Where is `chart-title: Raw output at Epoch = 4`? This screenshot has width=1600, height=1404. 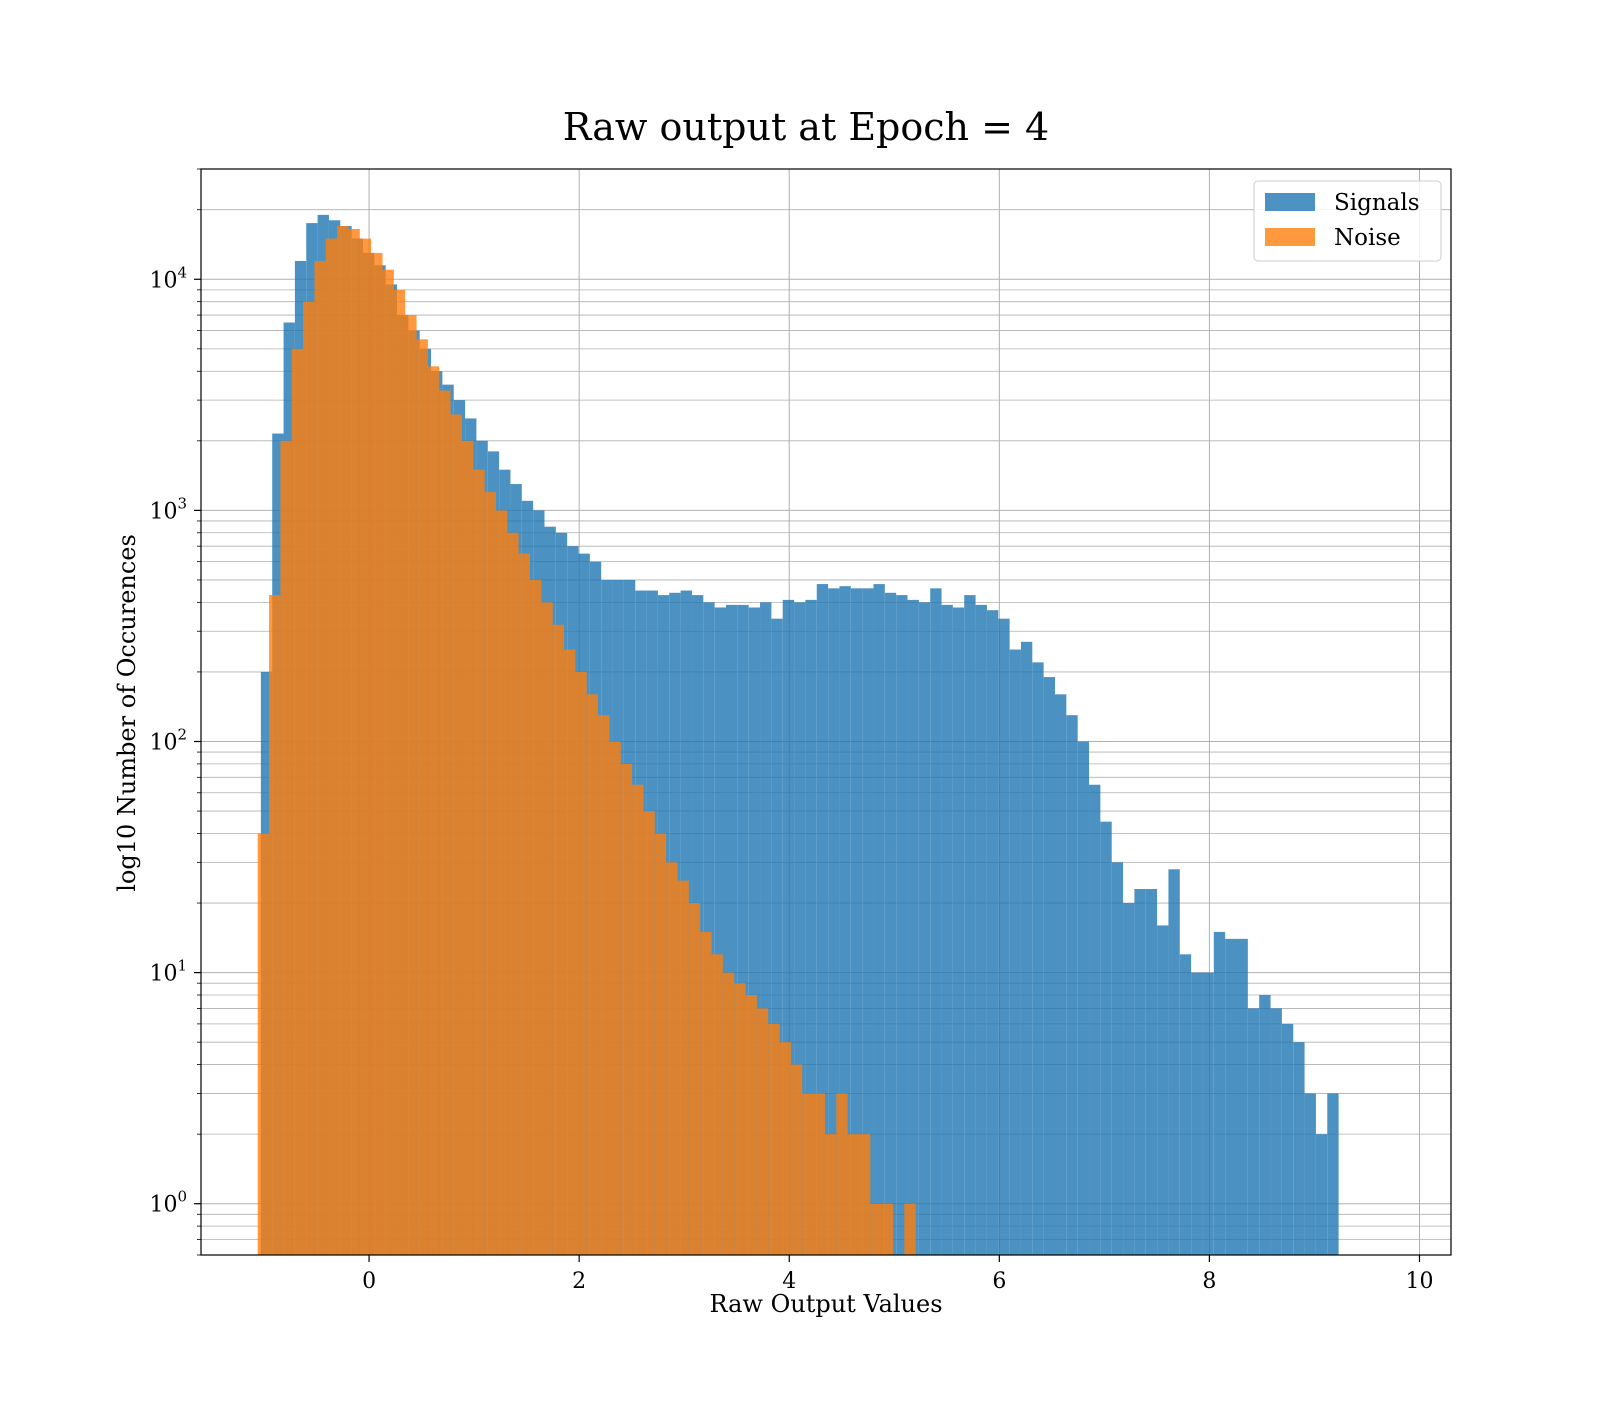
chart-title: Raw output at Epoch = 4 is located at coordinates (806, 127).